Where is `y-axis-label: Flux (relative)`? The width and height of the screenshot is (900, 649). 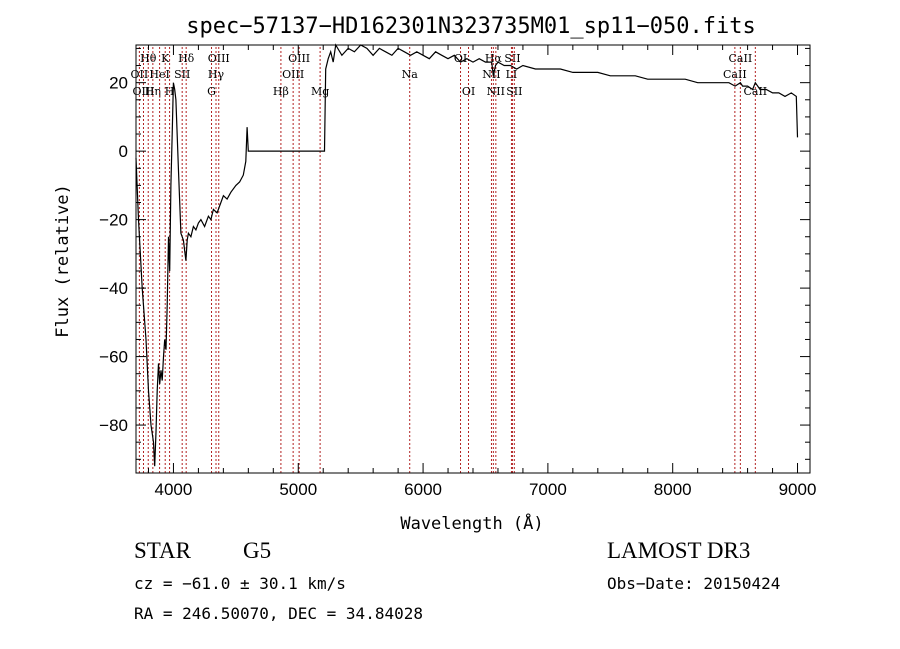
y-axis-label: Flux (relative) is located at coordinates (63, 261).